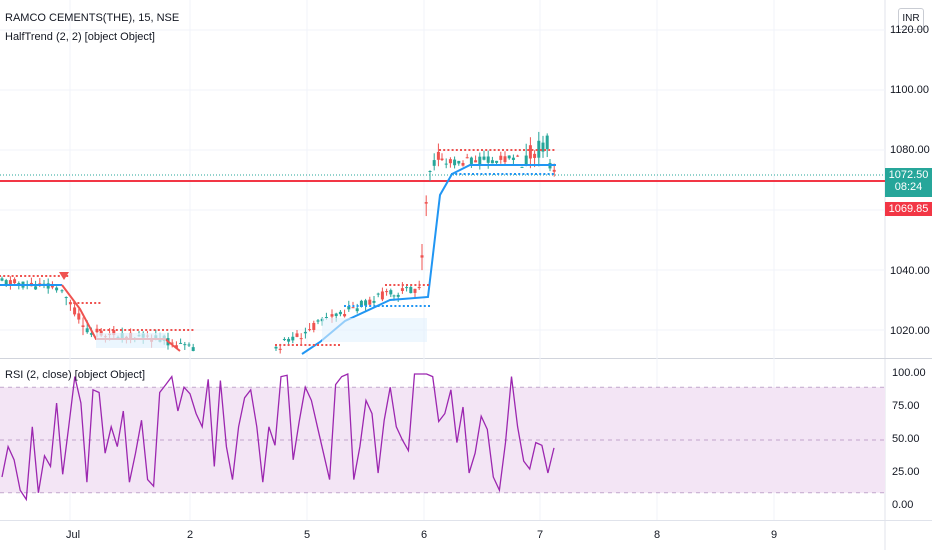 This screenshot has height=550, width=932. I want to click on rsi-legend: RSI (2, close) [object Object], so click(75, 375).